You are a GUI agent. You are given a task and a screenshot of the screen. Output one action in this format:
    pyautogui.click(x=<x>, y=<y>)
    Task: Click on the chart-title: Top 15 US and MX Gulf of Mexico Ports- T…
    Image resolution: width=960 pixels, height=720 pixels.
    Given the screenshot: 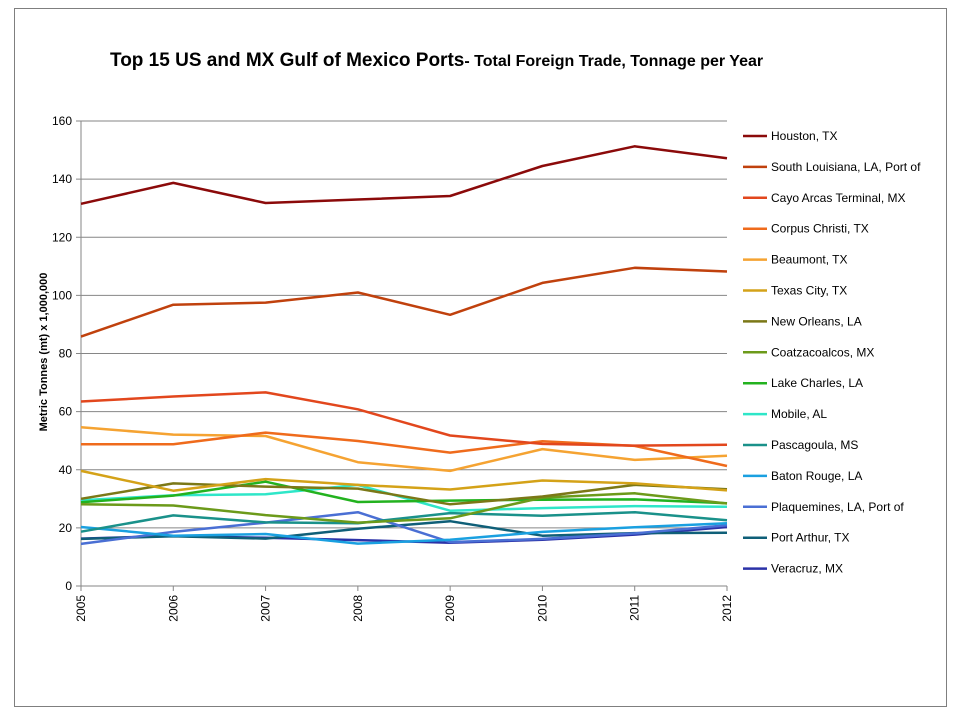 What is the action you would take?
    pyautogui.click(x=436, y=60)
    